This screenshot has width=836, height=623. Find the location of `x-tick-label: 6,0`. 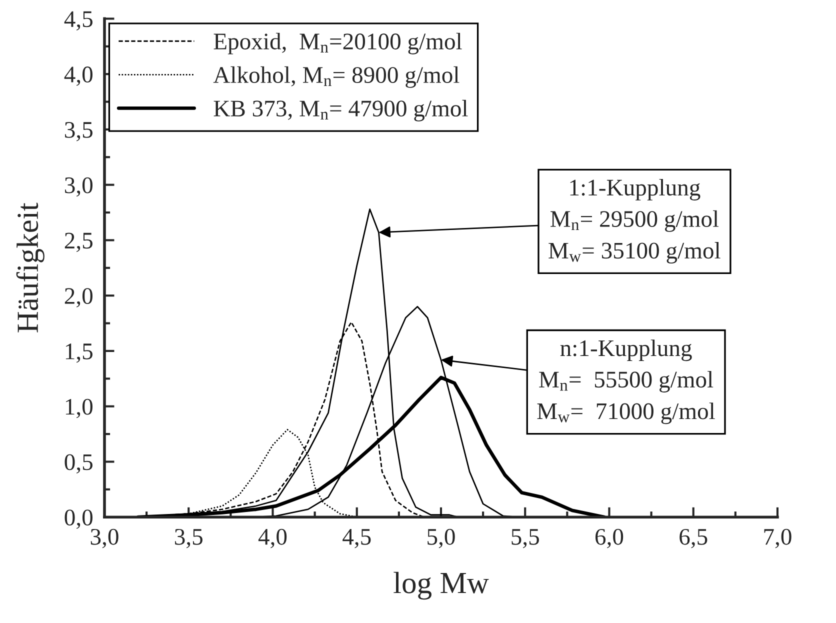

x-tick-label: 6,0 is located at coordinates (609, 538).